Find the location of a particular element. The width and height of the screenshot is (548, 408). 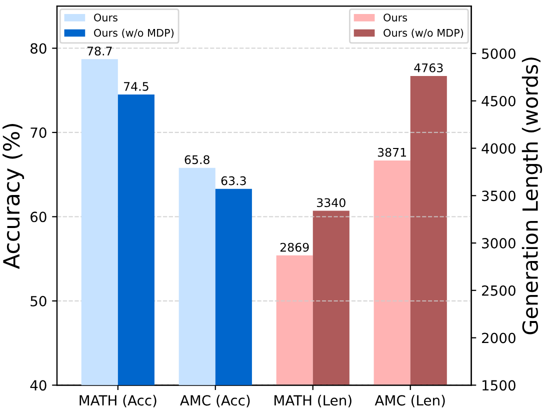

x-tick-label: AMC (Len) is located at coordinates (409, 401).